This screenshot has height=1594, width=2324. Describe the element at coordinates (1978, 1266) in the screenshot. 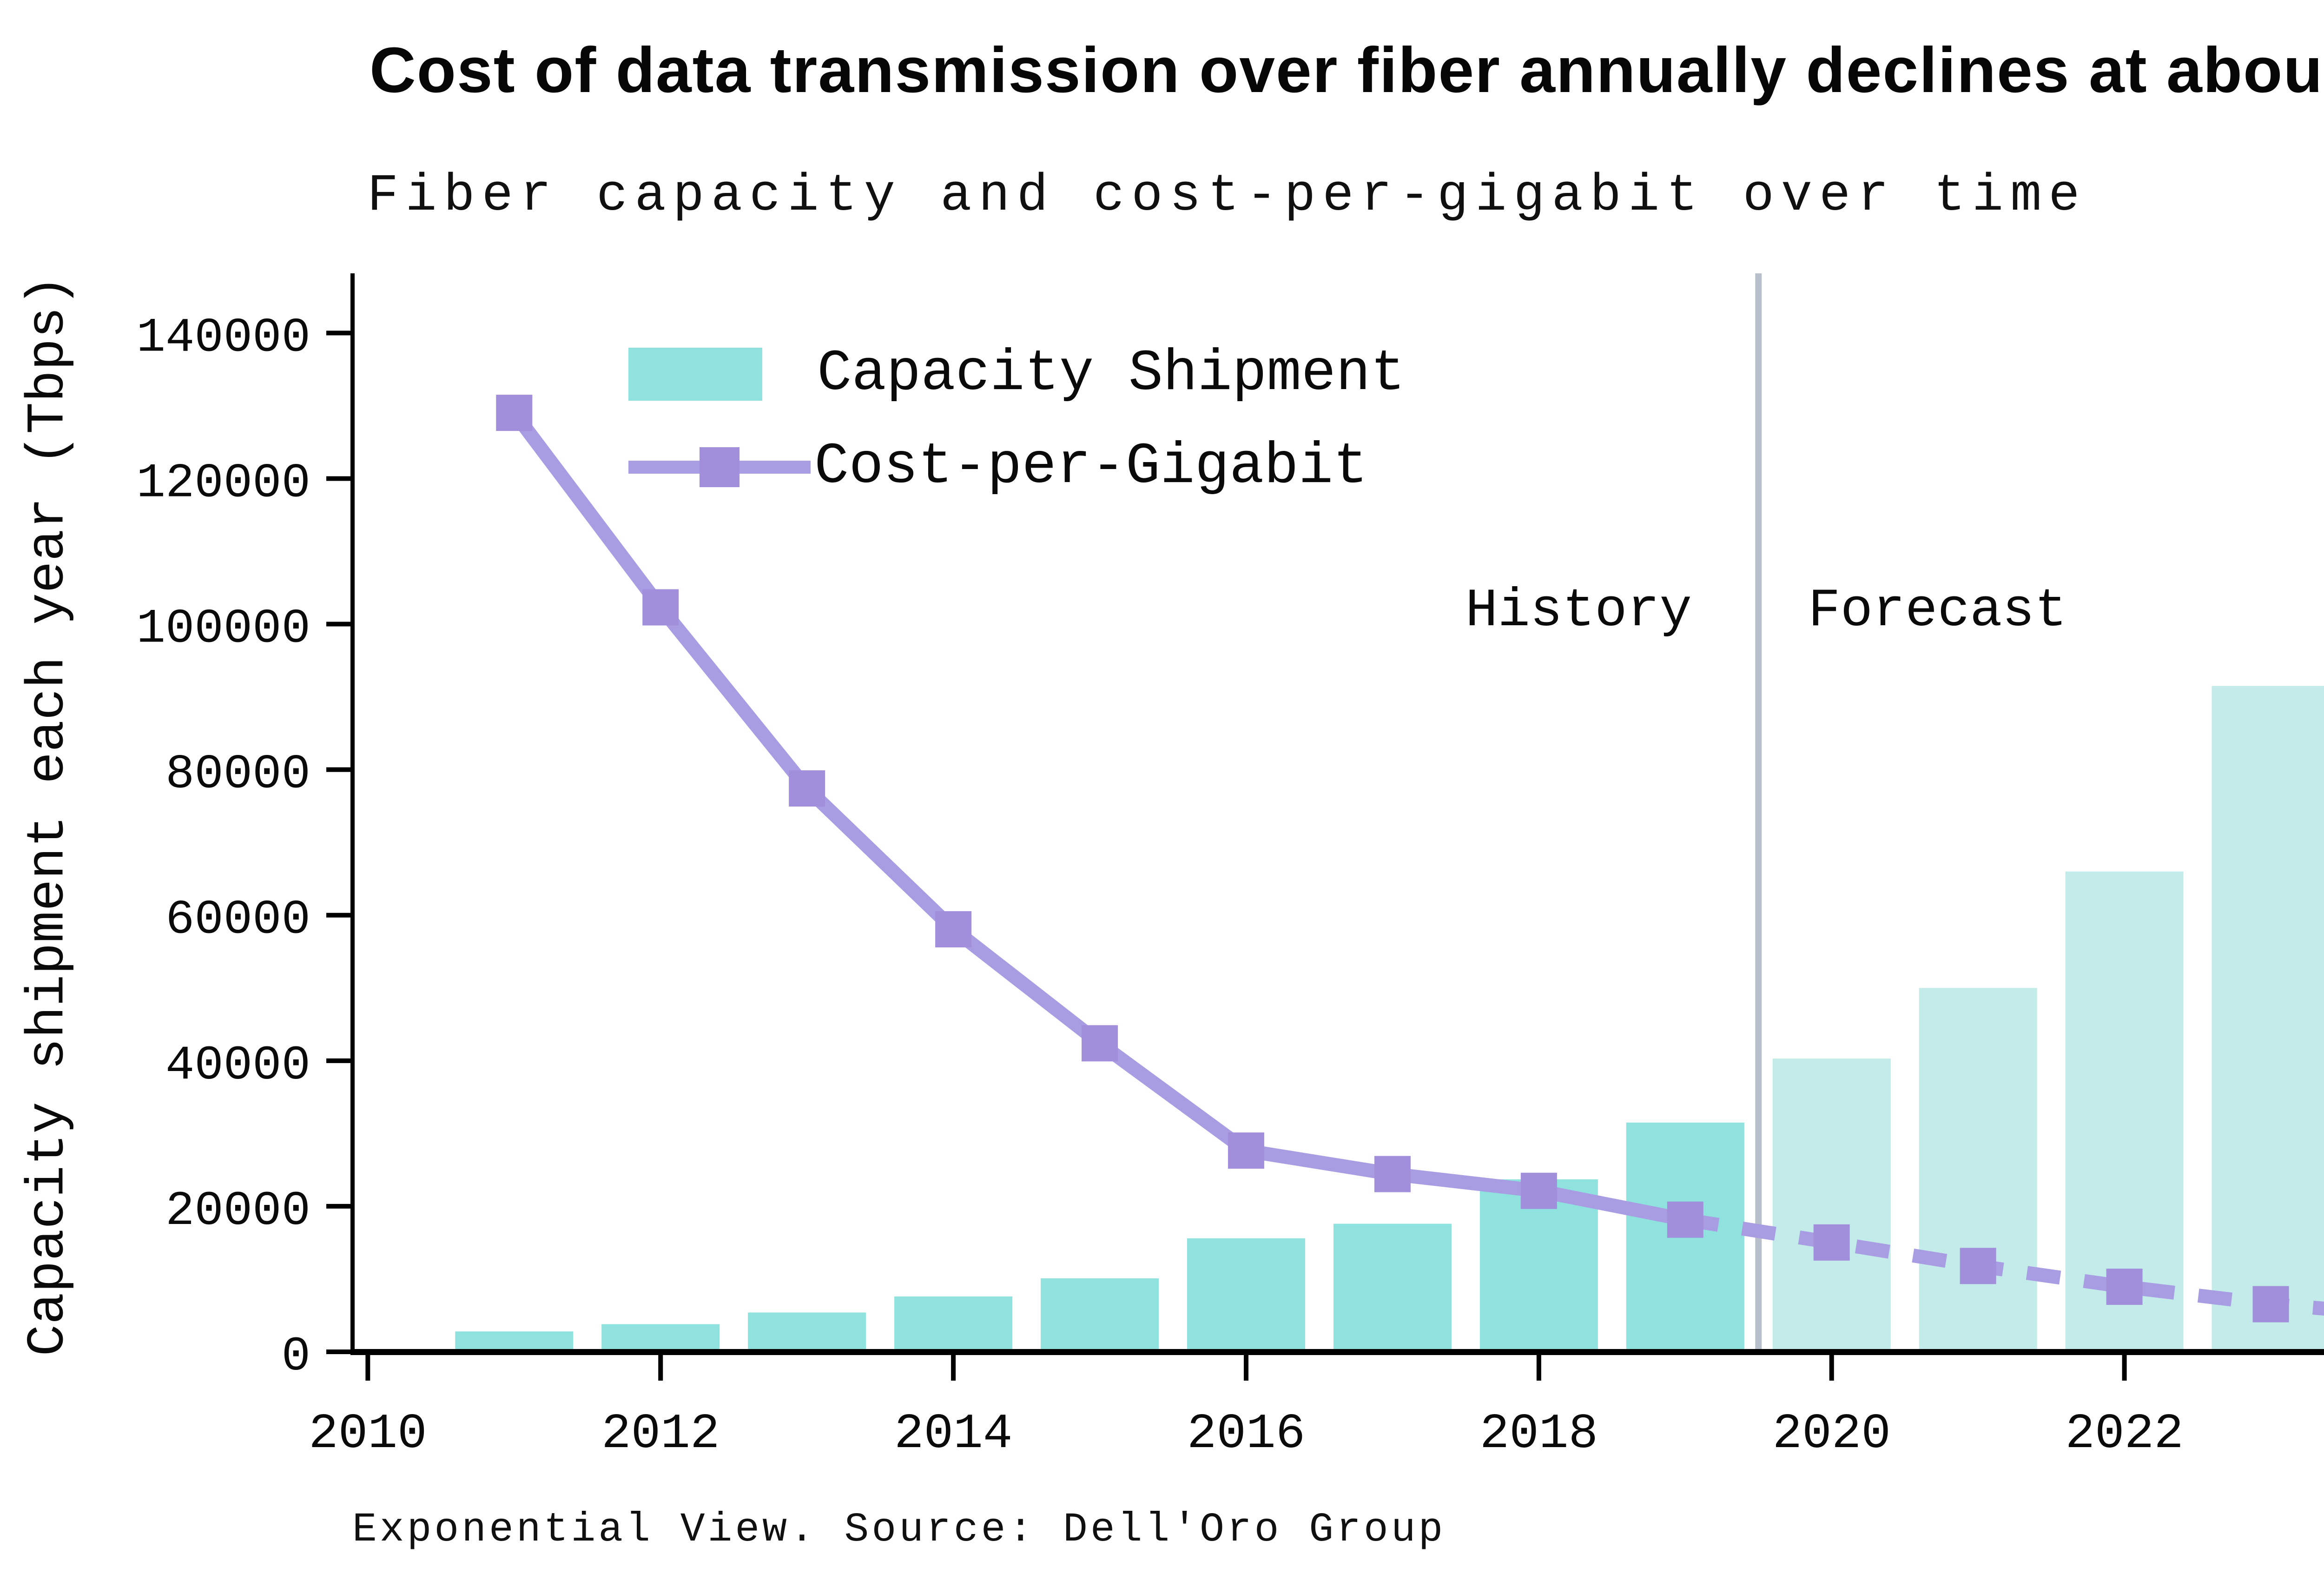

I see `marker-2021` at that location.